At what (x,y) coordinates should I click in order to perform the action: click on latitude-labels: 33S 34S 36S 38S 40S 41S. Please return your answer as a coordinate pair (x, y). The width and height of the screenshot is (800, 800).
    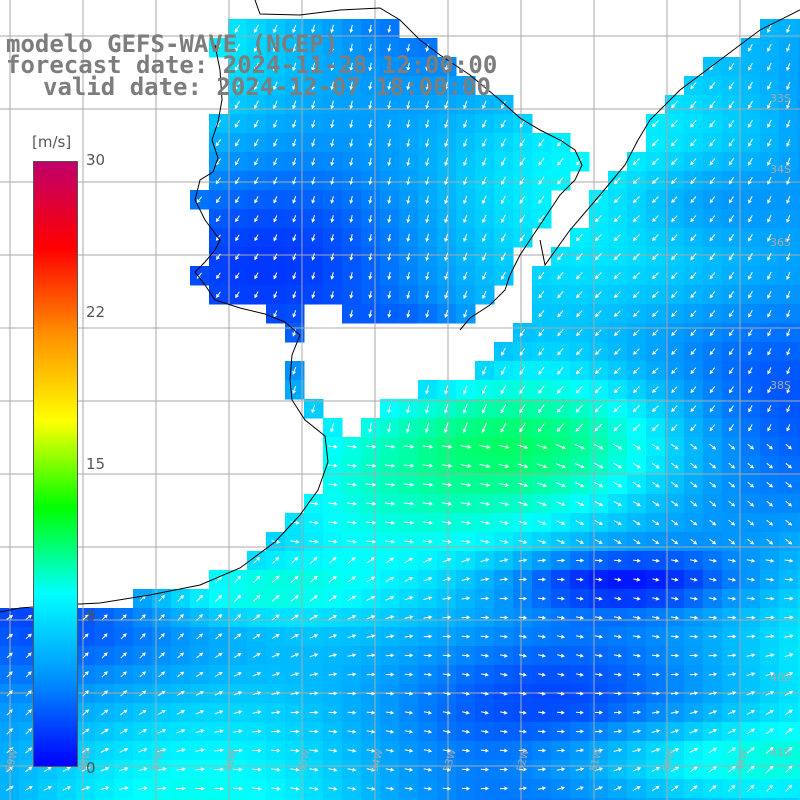
    Looking at the image, I should click on (780, 425).